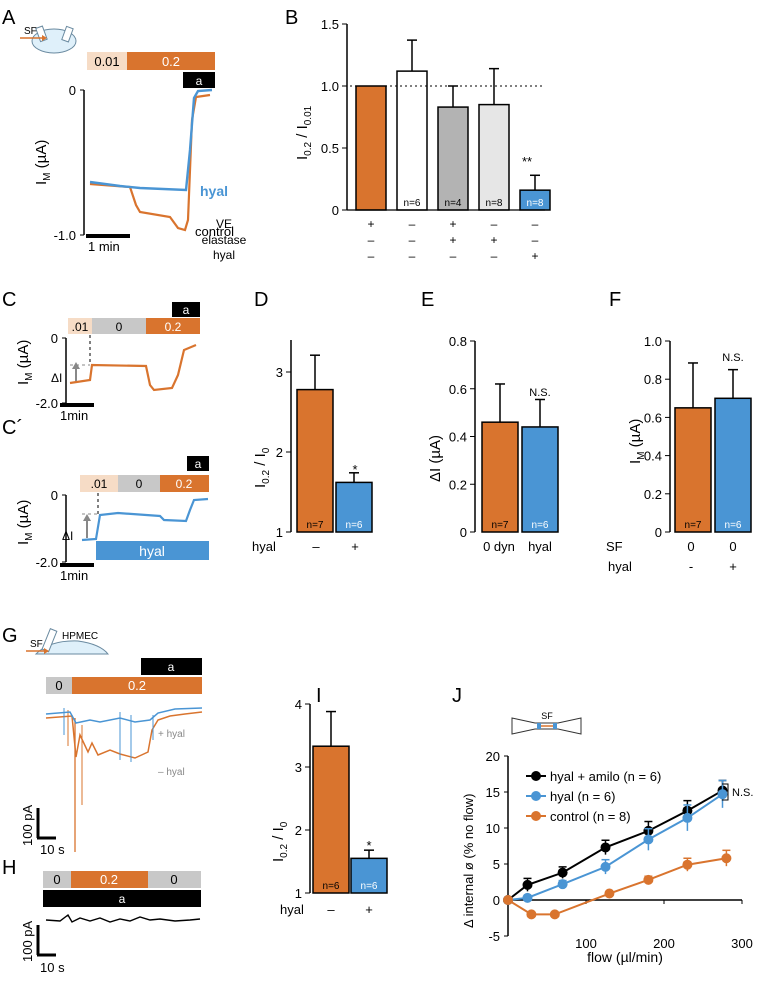  What do you see at coordinates (67, 536) in the screenshot?
I see `delta-i-cp: ΔI` at bounding box center [67, 536].